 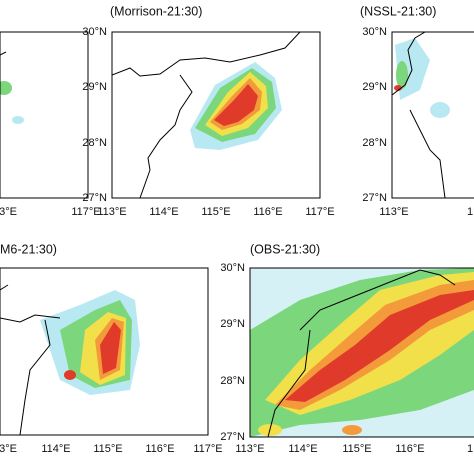 What do you see at coordinates (28, 249) in the screenshot?
I see `panel-title: M6-21:30)` at bounding box center [28, 249].